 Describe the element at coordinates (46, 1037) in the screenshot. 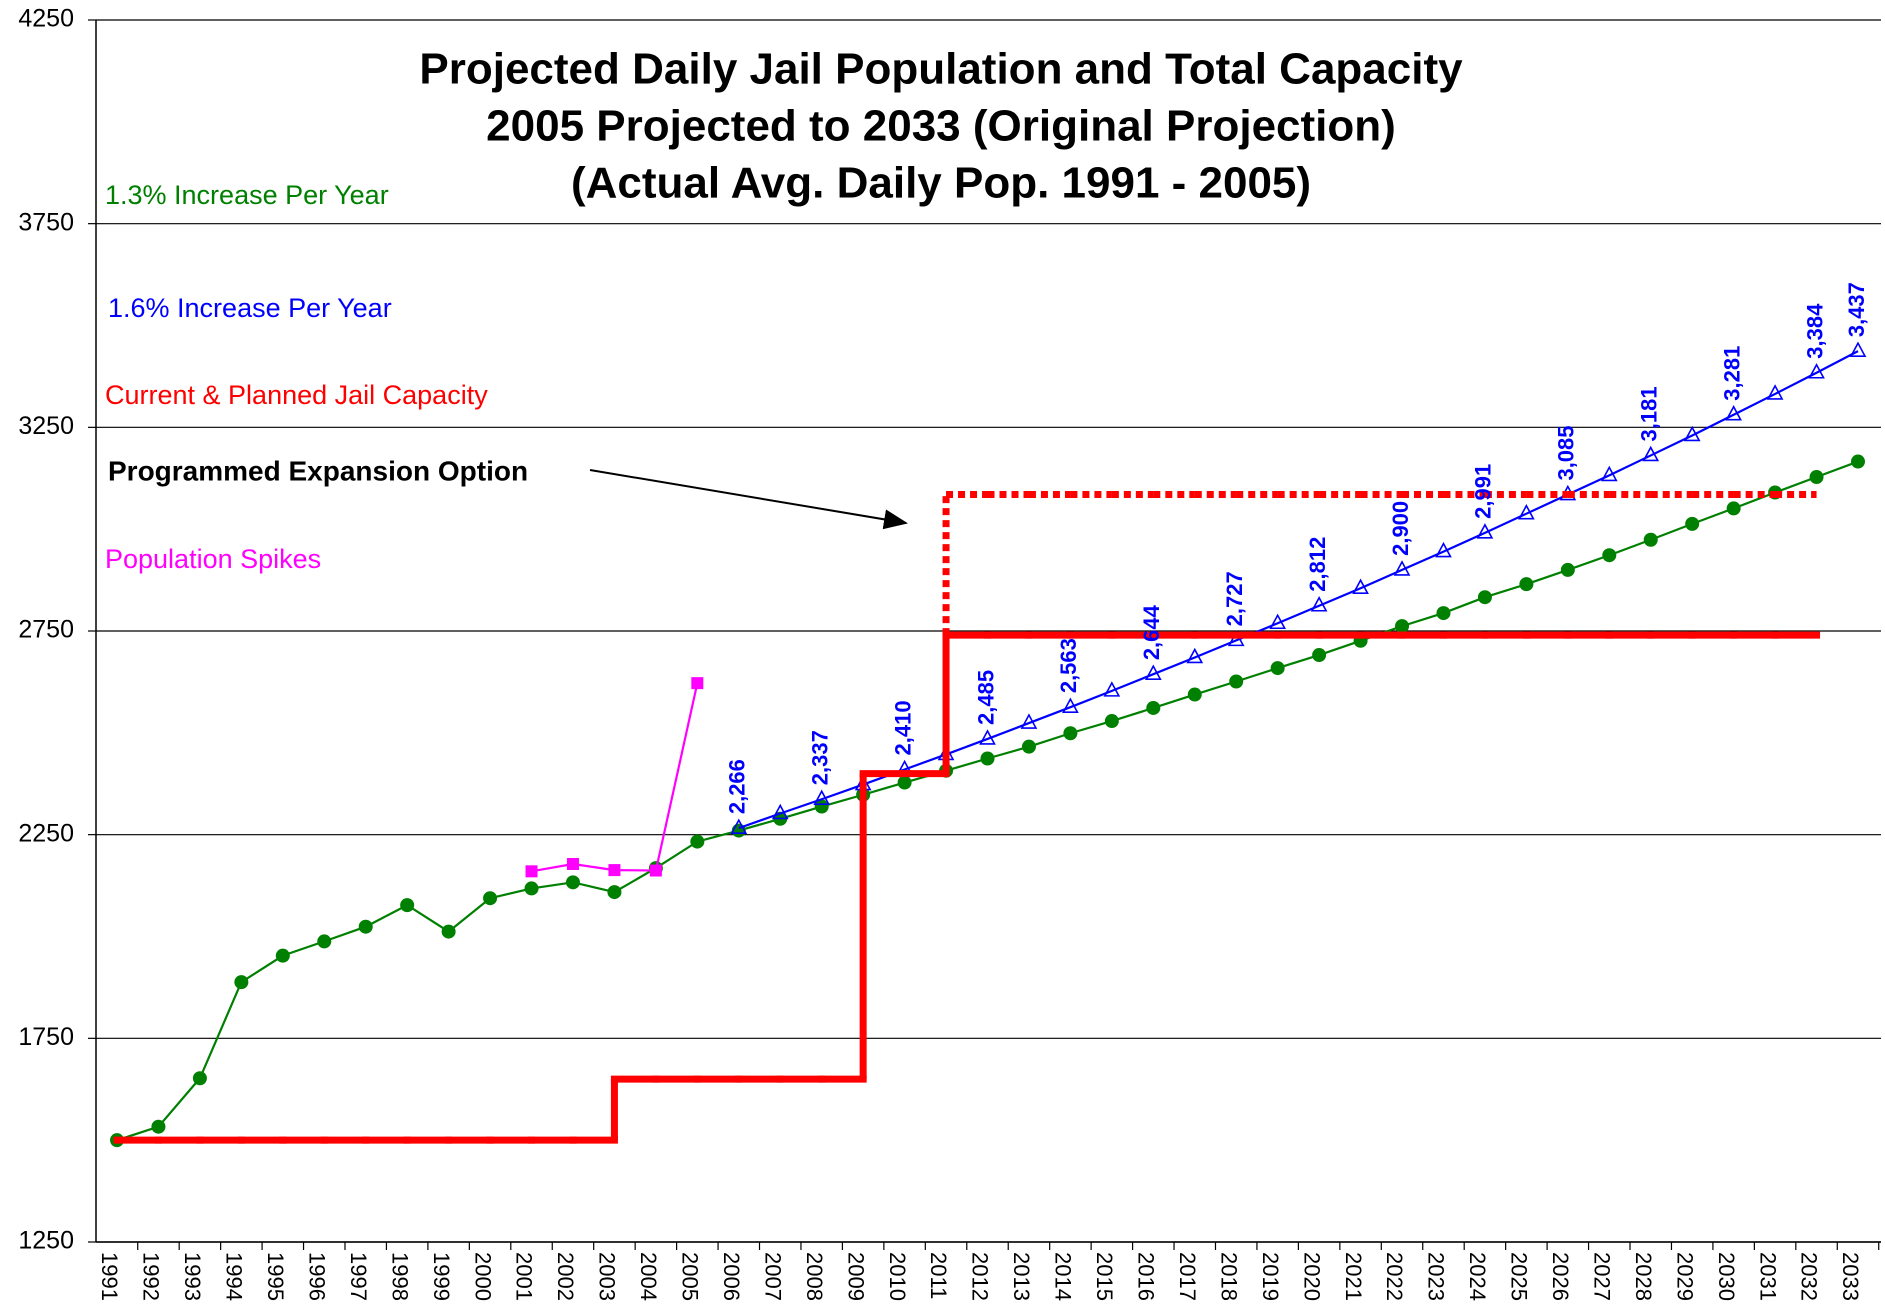

I see `y-tick-label: 1750` at that location.